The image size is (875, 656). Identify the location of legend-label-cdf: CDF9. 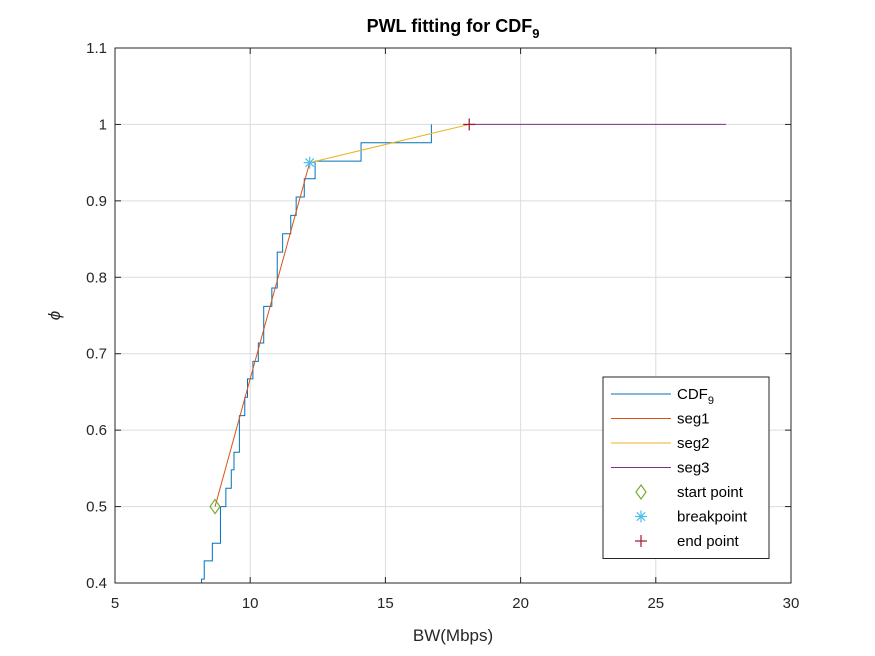
(695, 396).